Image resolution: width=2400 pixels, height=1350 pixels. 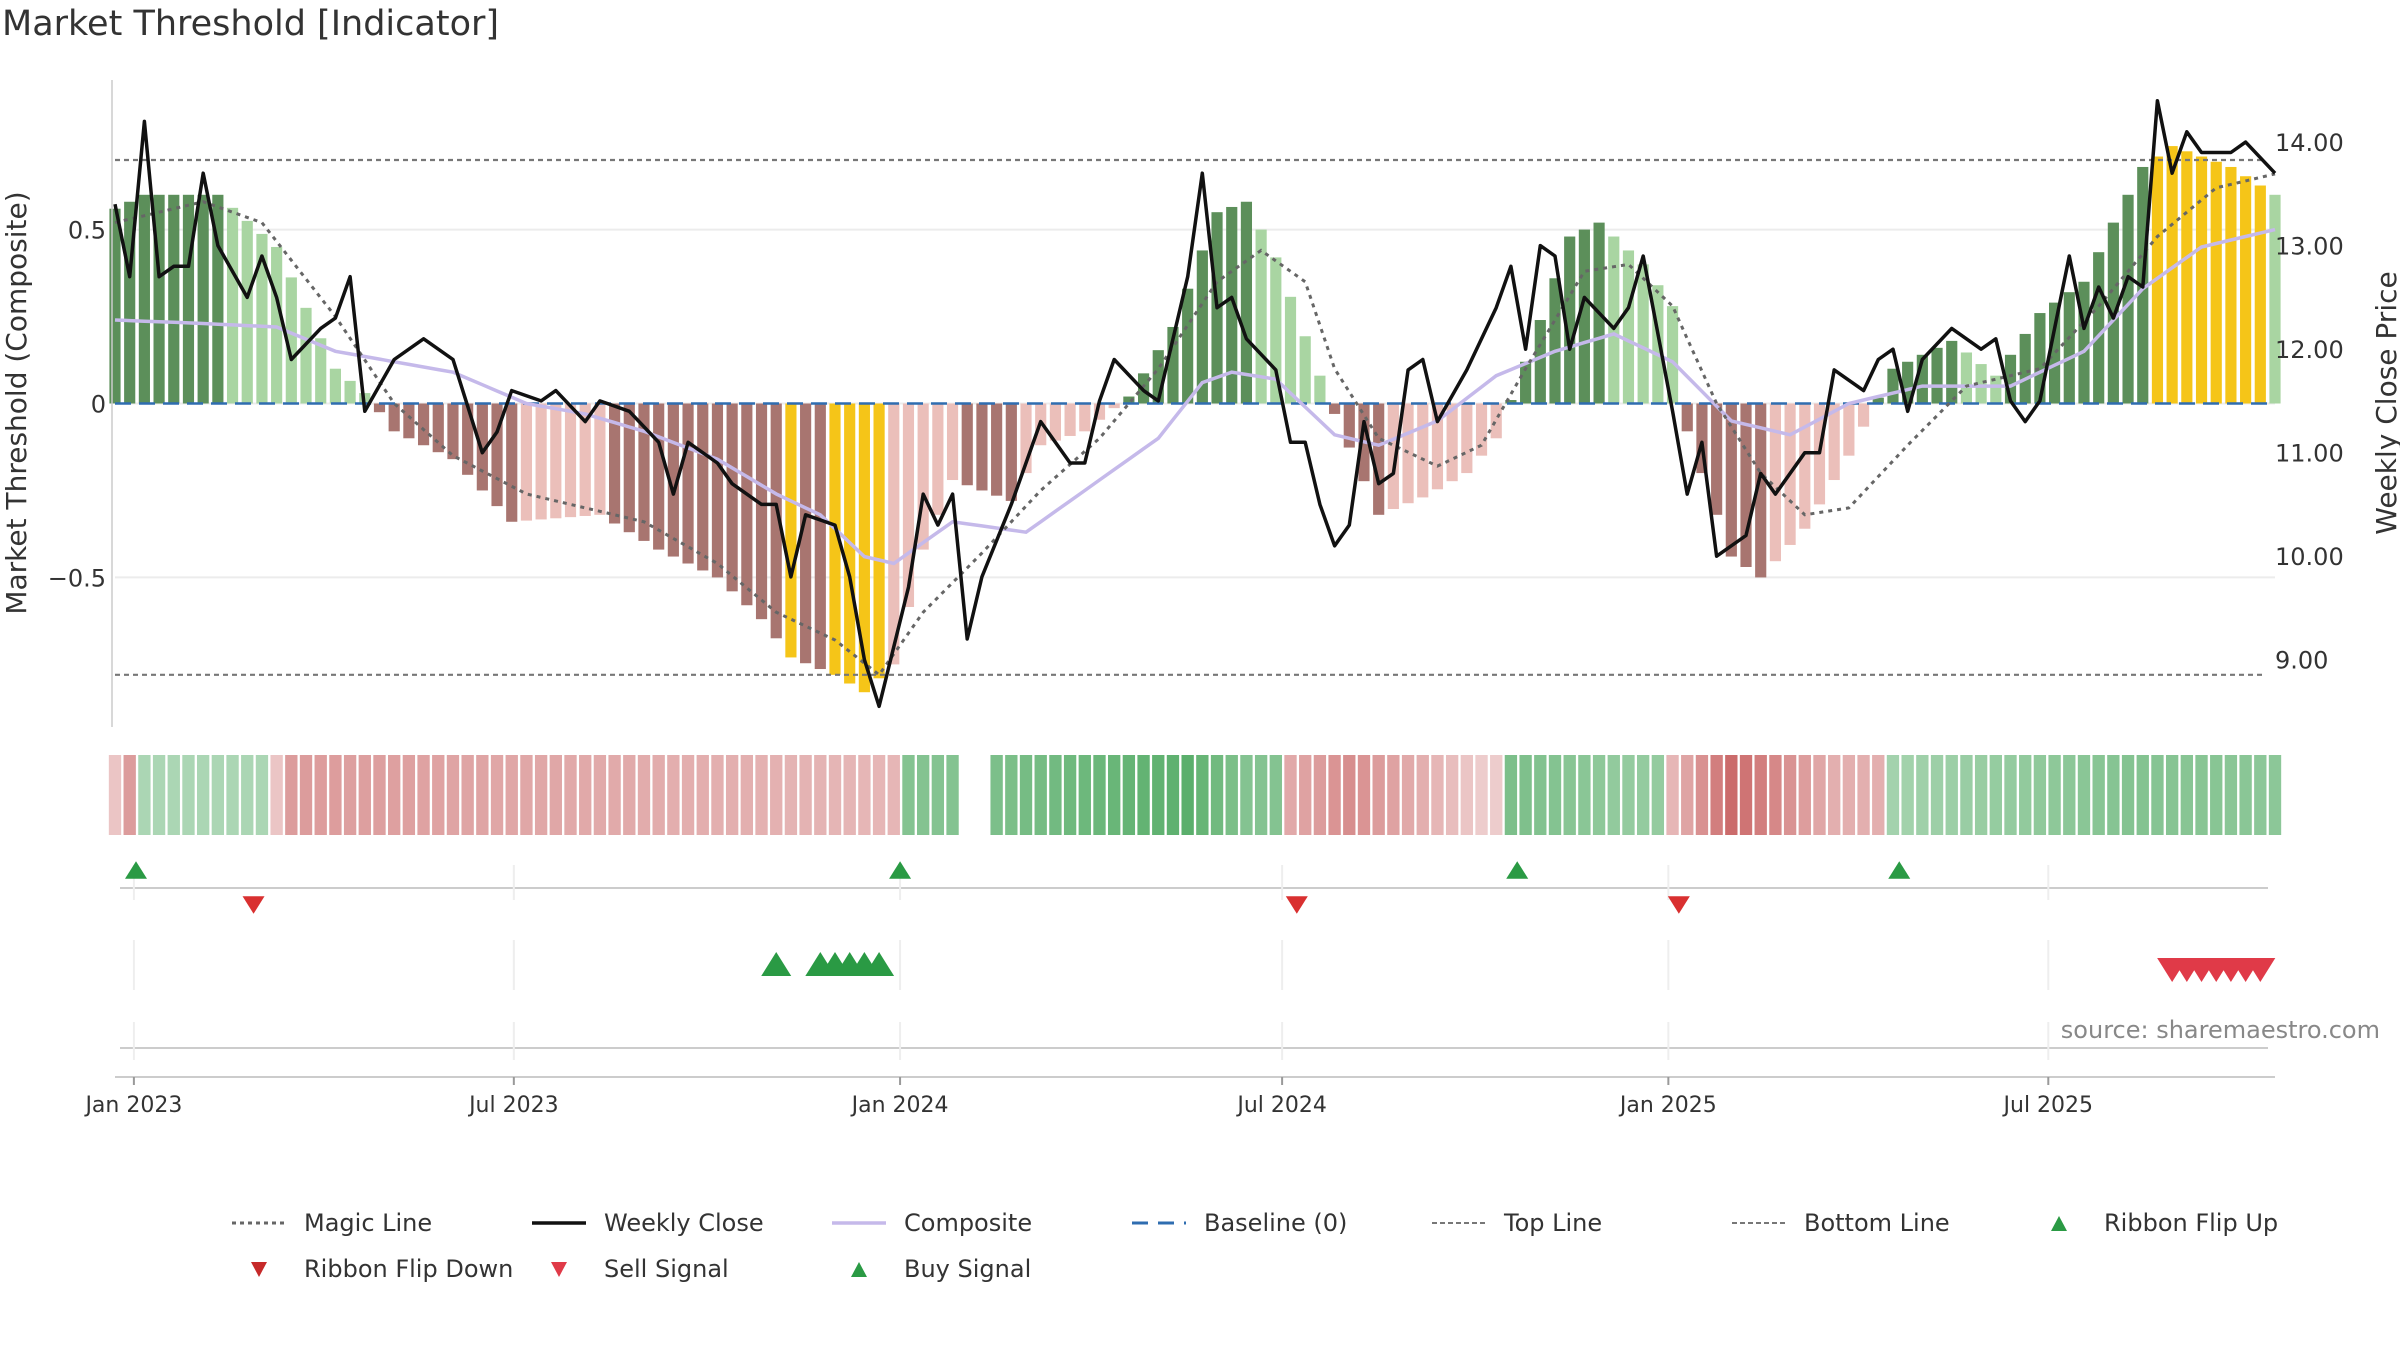 What do you see at coordinates (2309, 143) in the screenshot?
I see `y2-tick-label: 14.00` at bounding box center [2309, 143].